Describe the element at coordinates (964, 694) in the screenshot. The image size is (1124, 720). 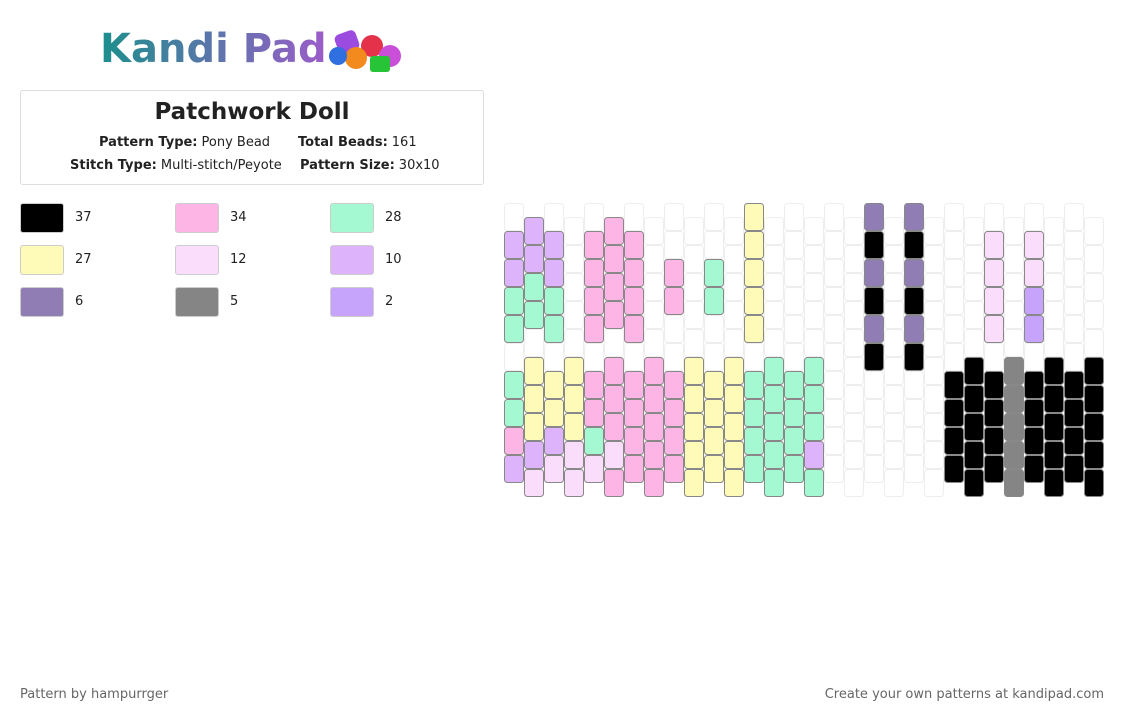
I see `footer-link: Create your own patterns at kandipad.com` at that location.